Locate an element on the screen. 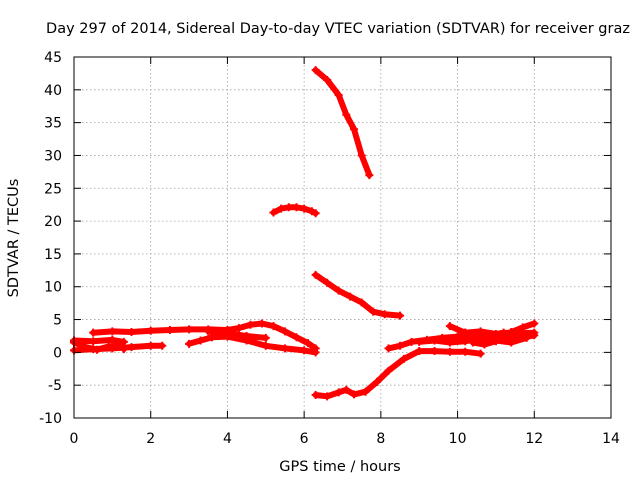 The image size is (640, 480). x-tick-label: 0 is located at coordinates (74, 439).